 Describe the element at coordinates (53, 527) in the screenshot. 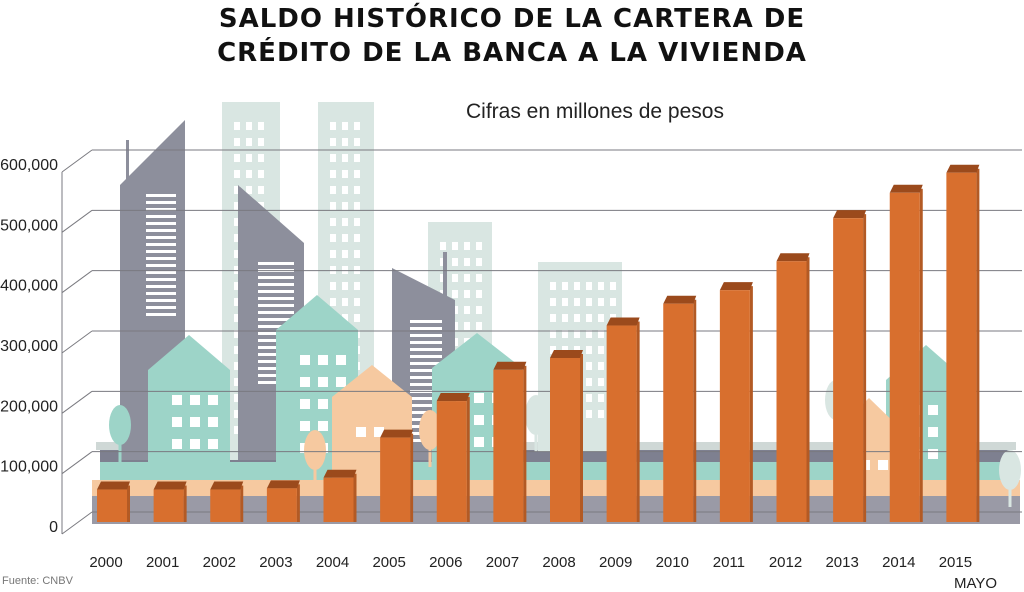

I see `y-tick-label: 0` at that location.